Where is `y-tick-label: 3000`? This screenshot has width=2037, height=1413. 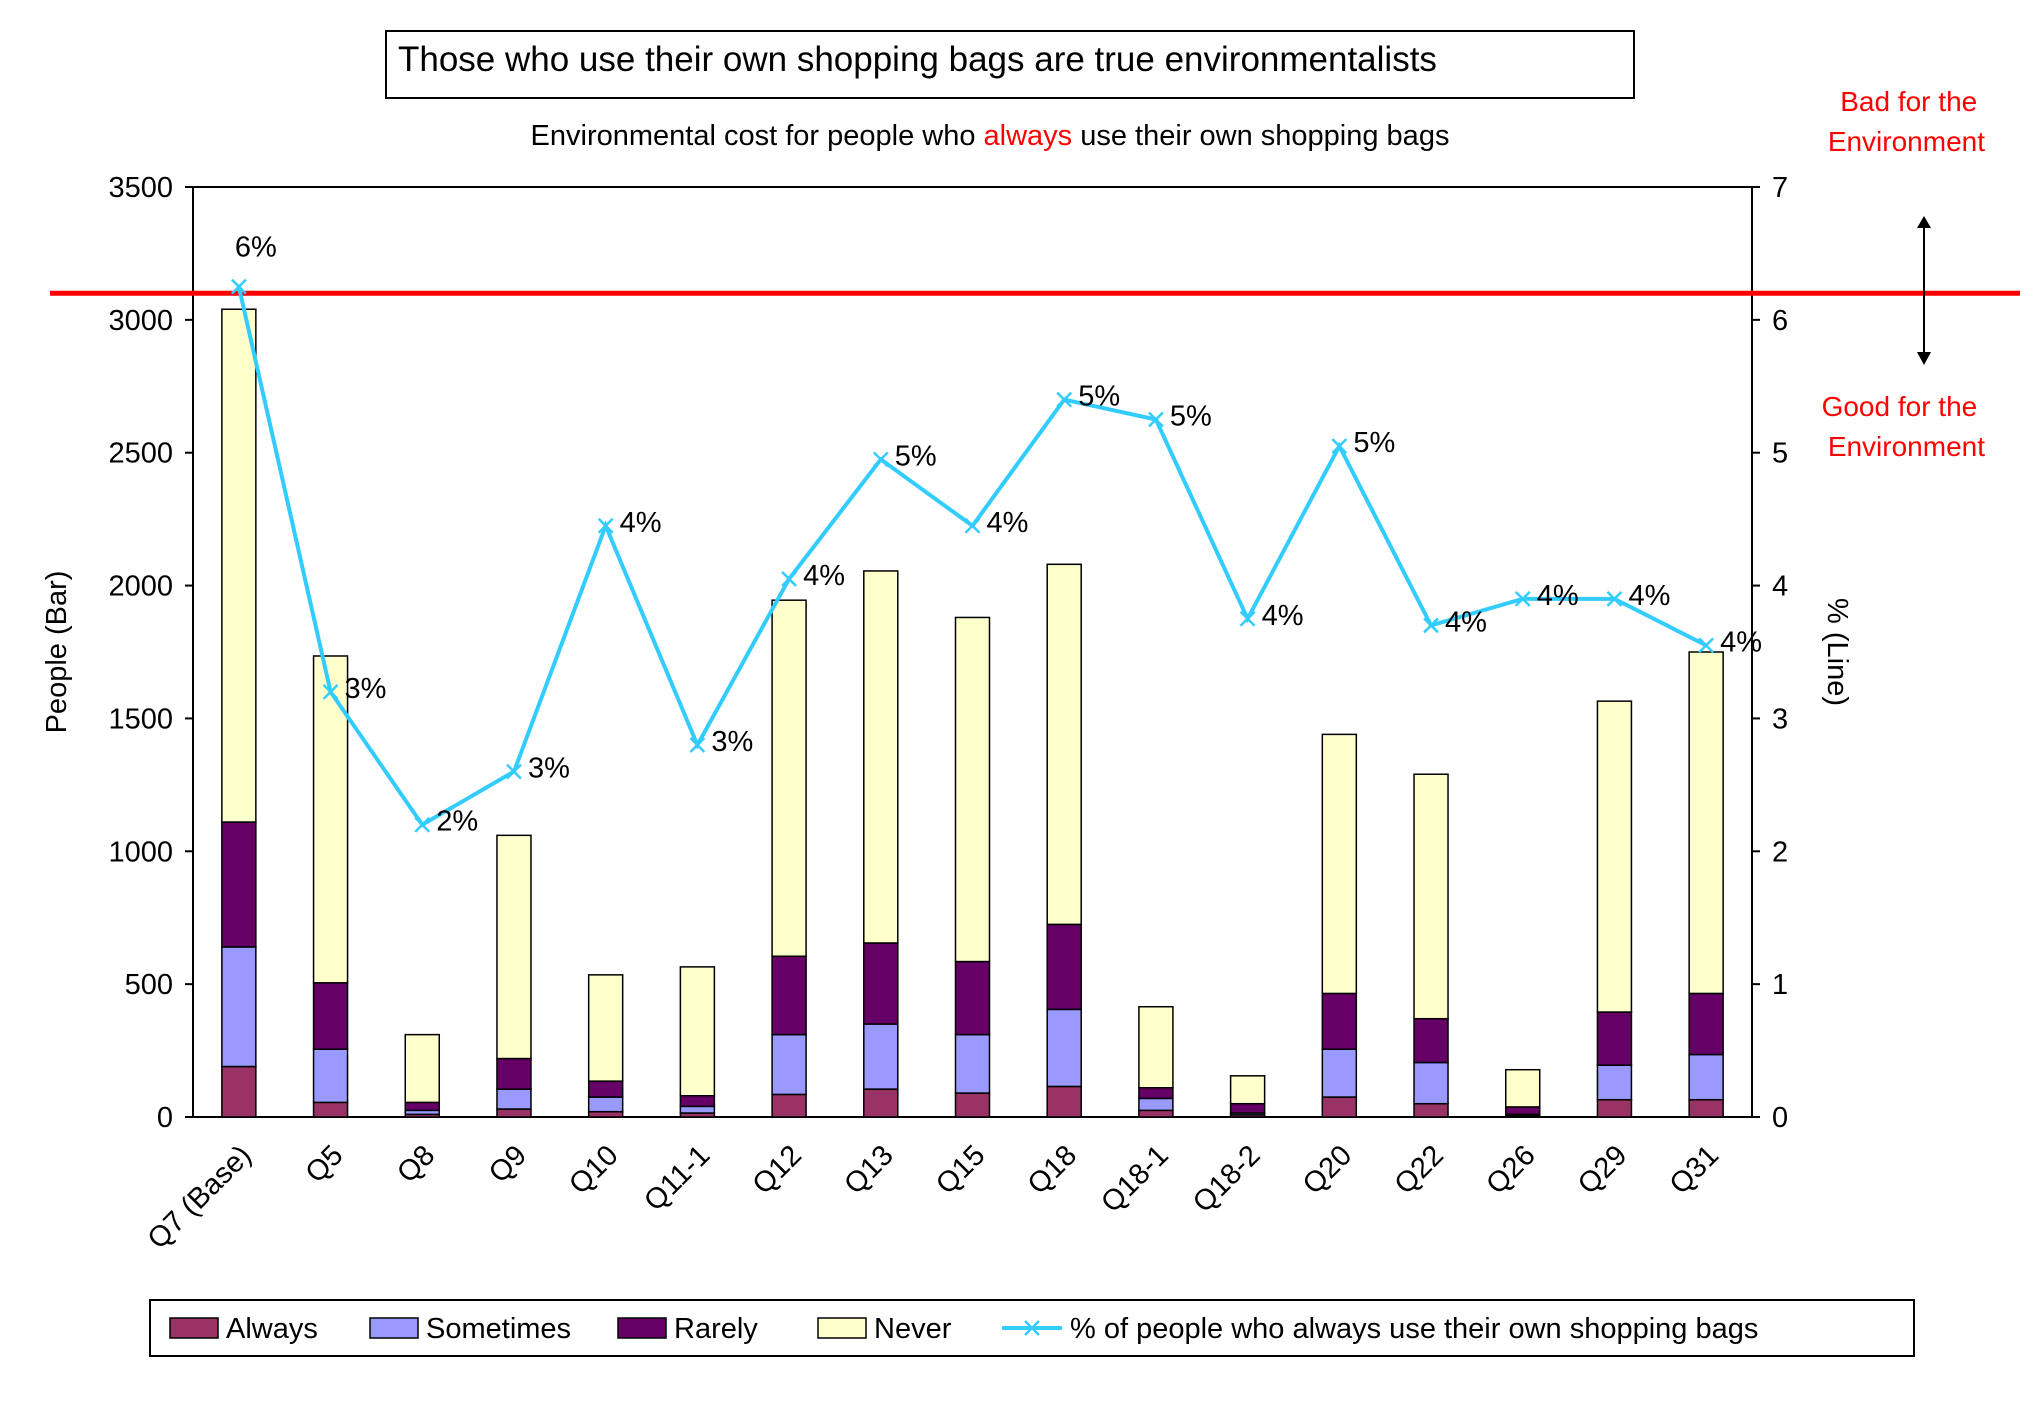
y-tick-label: 3000 is located at coordinates (140, 321).